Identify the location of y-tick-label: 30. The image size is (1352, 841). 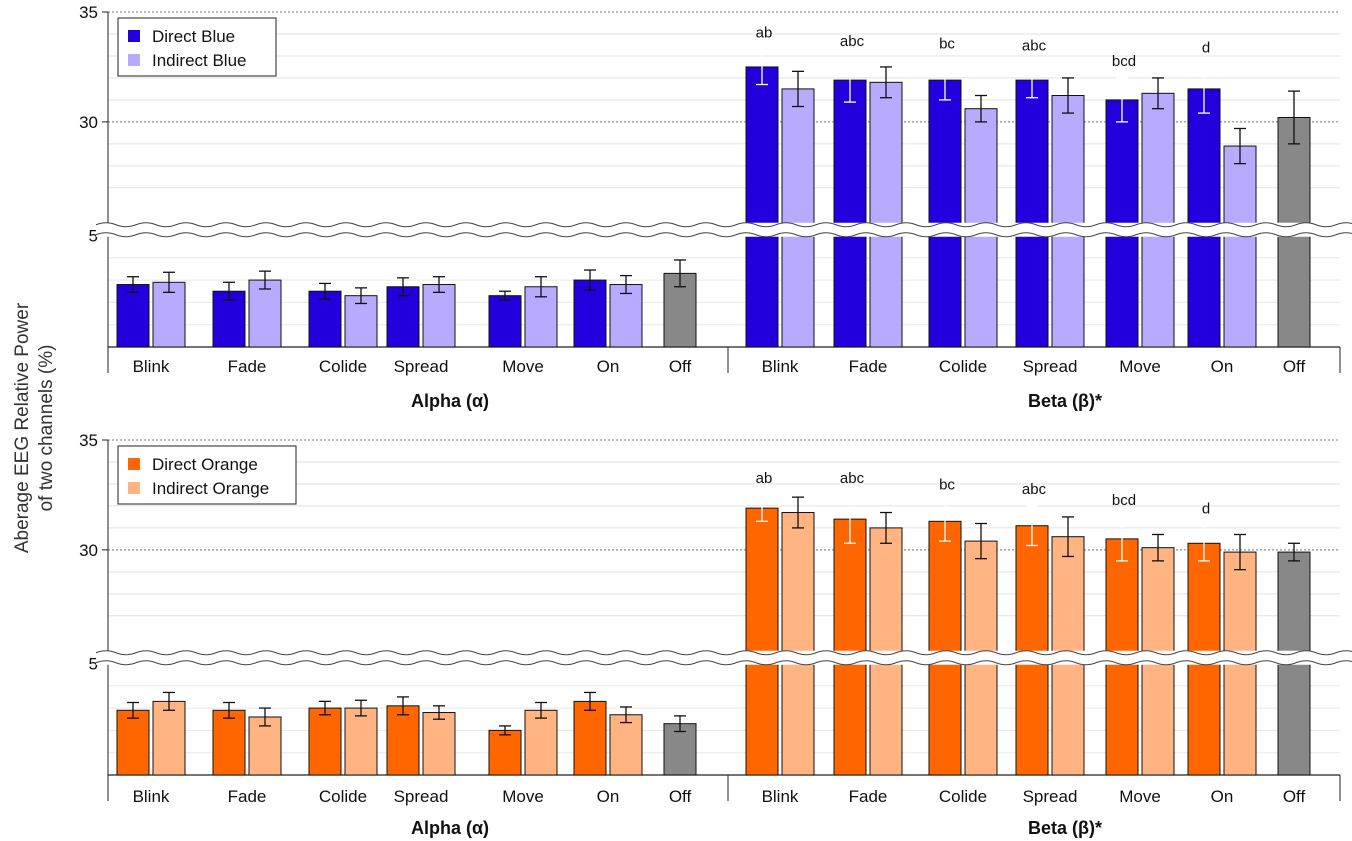
(88, 122).